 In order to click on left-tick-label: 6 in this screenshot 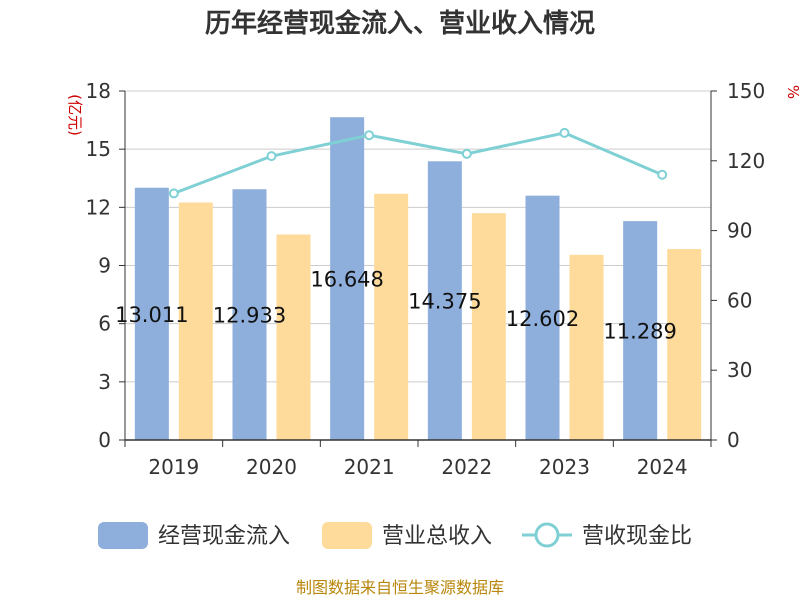, I will do `click(104, 324)`.